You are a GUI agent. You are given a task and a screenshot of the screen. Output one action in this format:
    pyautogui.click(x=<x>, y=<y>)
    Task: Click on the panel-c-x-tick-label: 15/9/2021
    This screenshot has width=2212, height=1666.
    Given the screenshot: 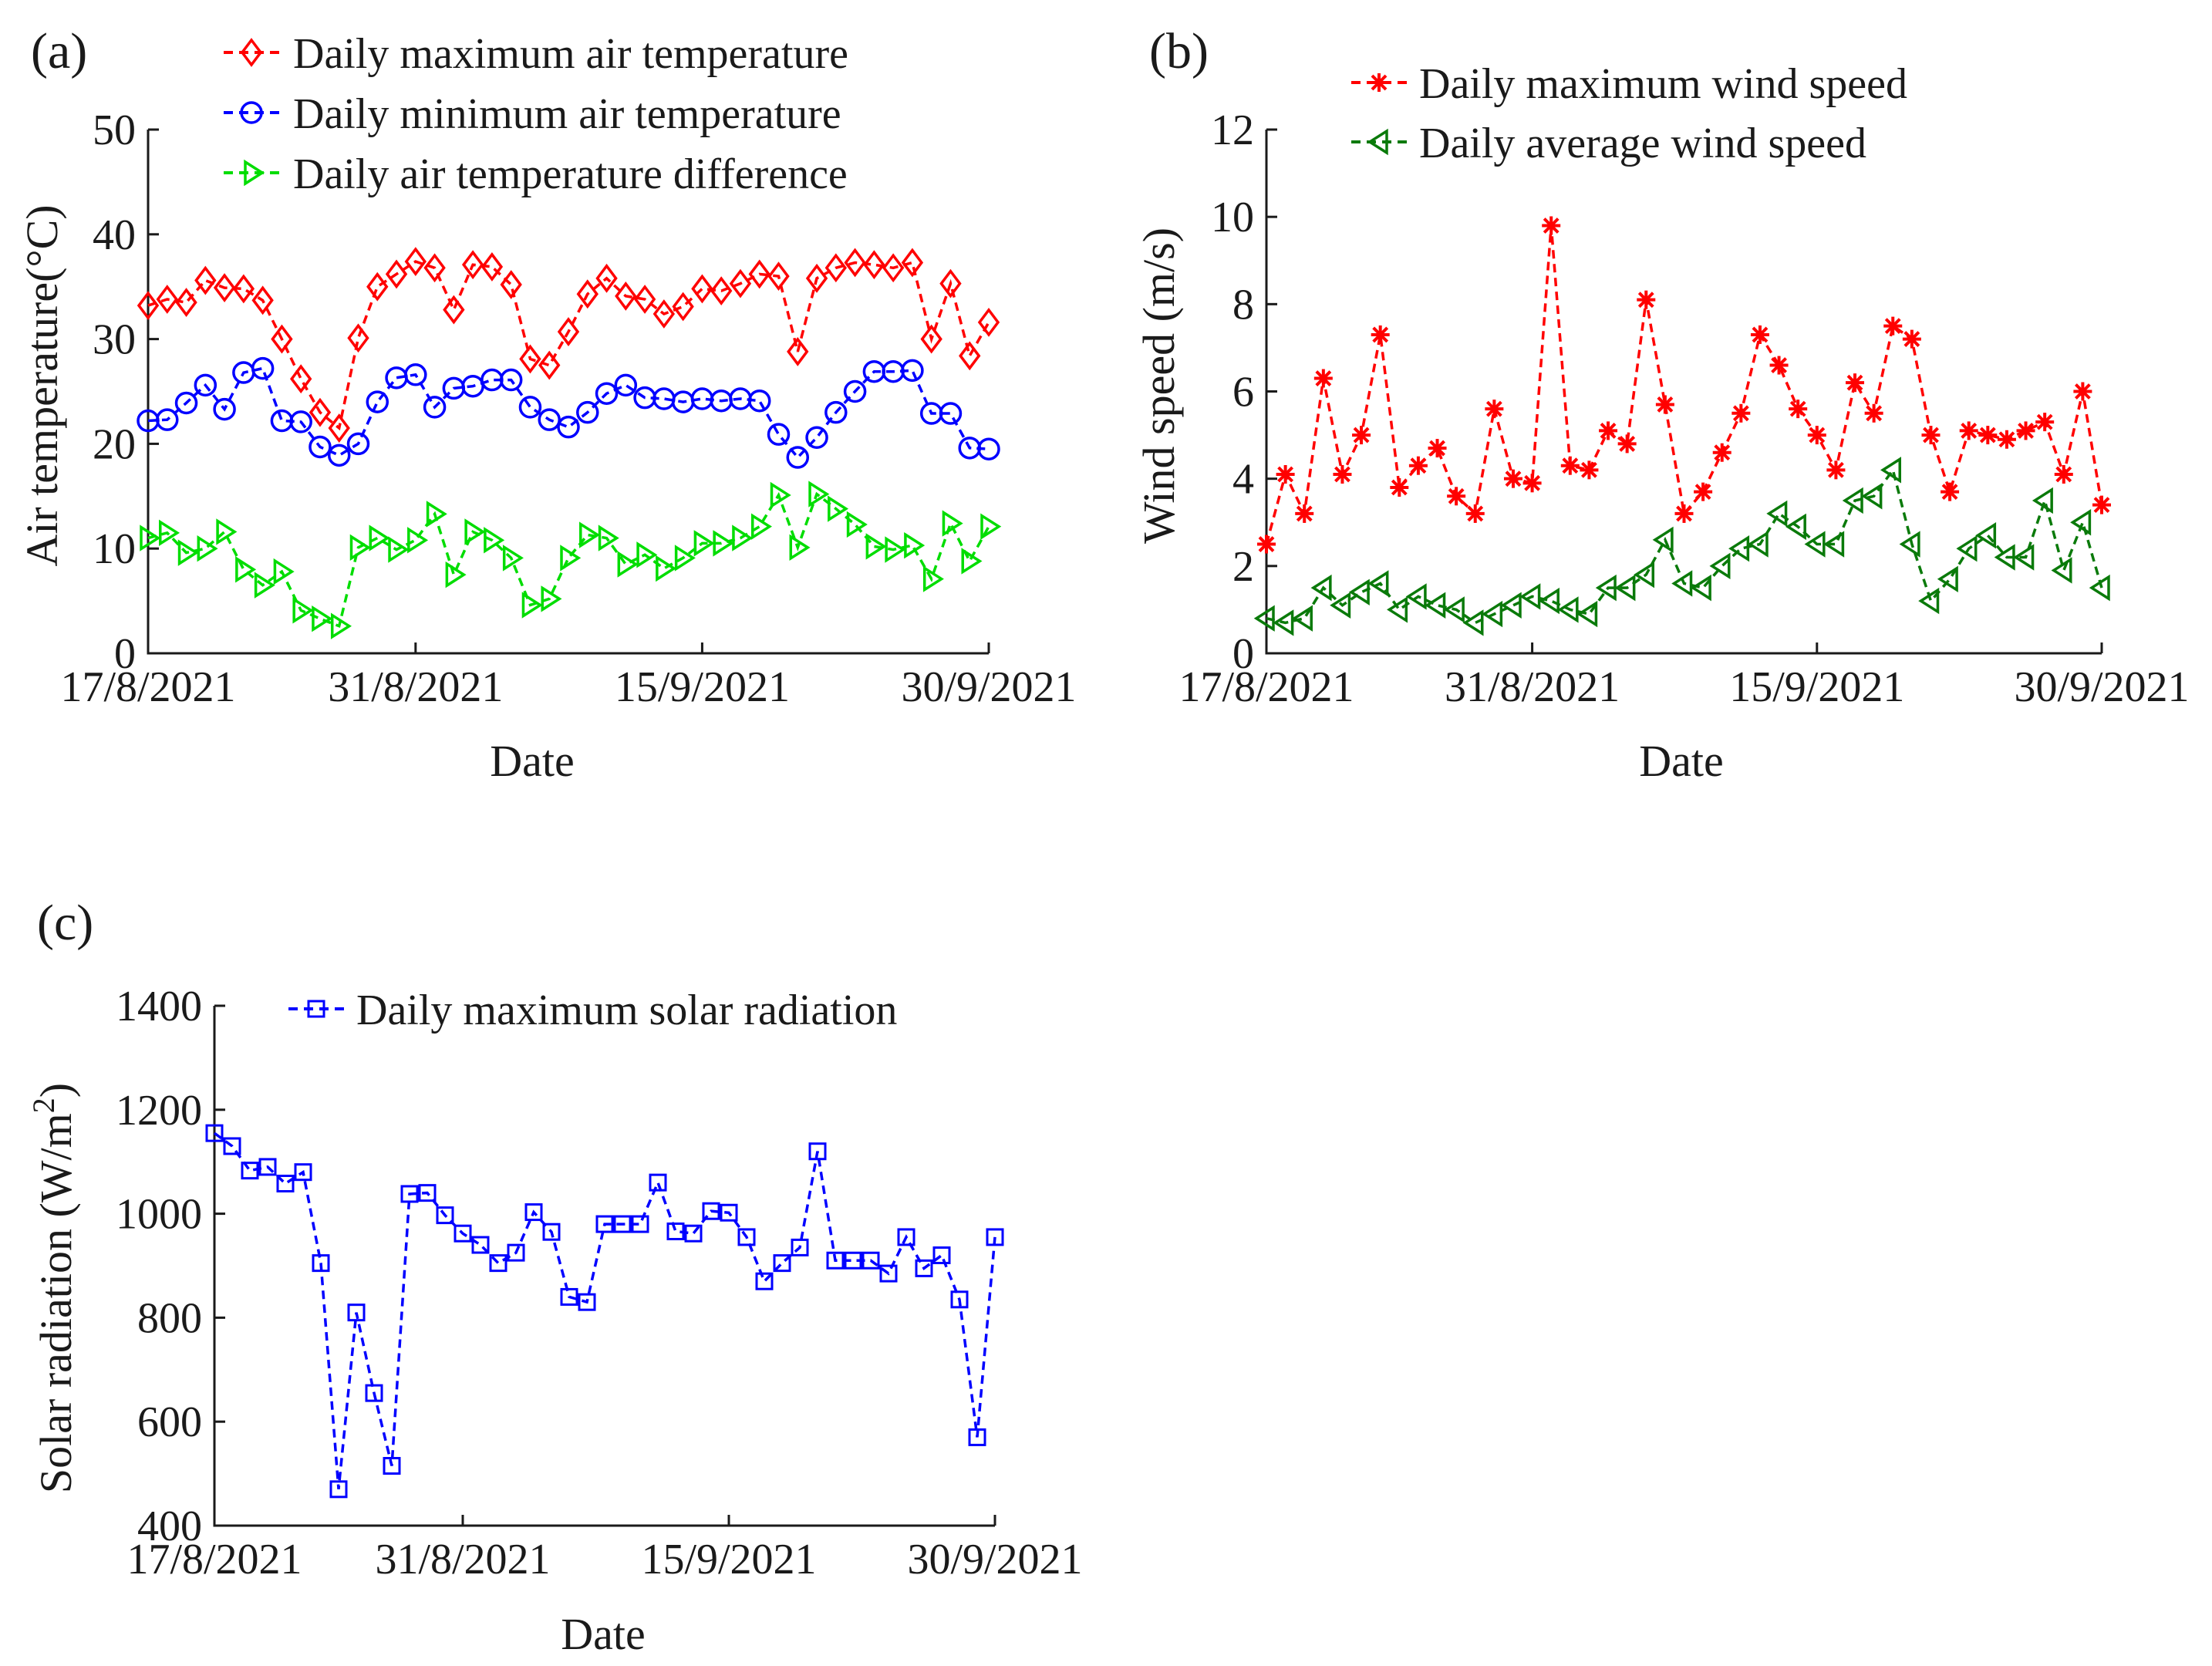 What is the action you would take?
    pyautogui.click(x=728, y=1559)
    